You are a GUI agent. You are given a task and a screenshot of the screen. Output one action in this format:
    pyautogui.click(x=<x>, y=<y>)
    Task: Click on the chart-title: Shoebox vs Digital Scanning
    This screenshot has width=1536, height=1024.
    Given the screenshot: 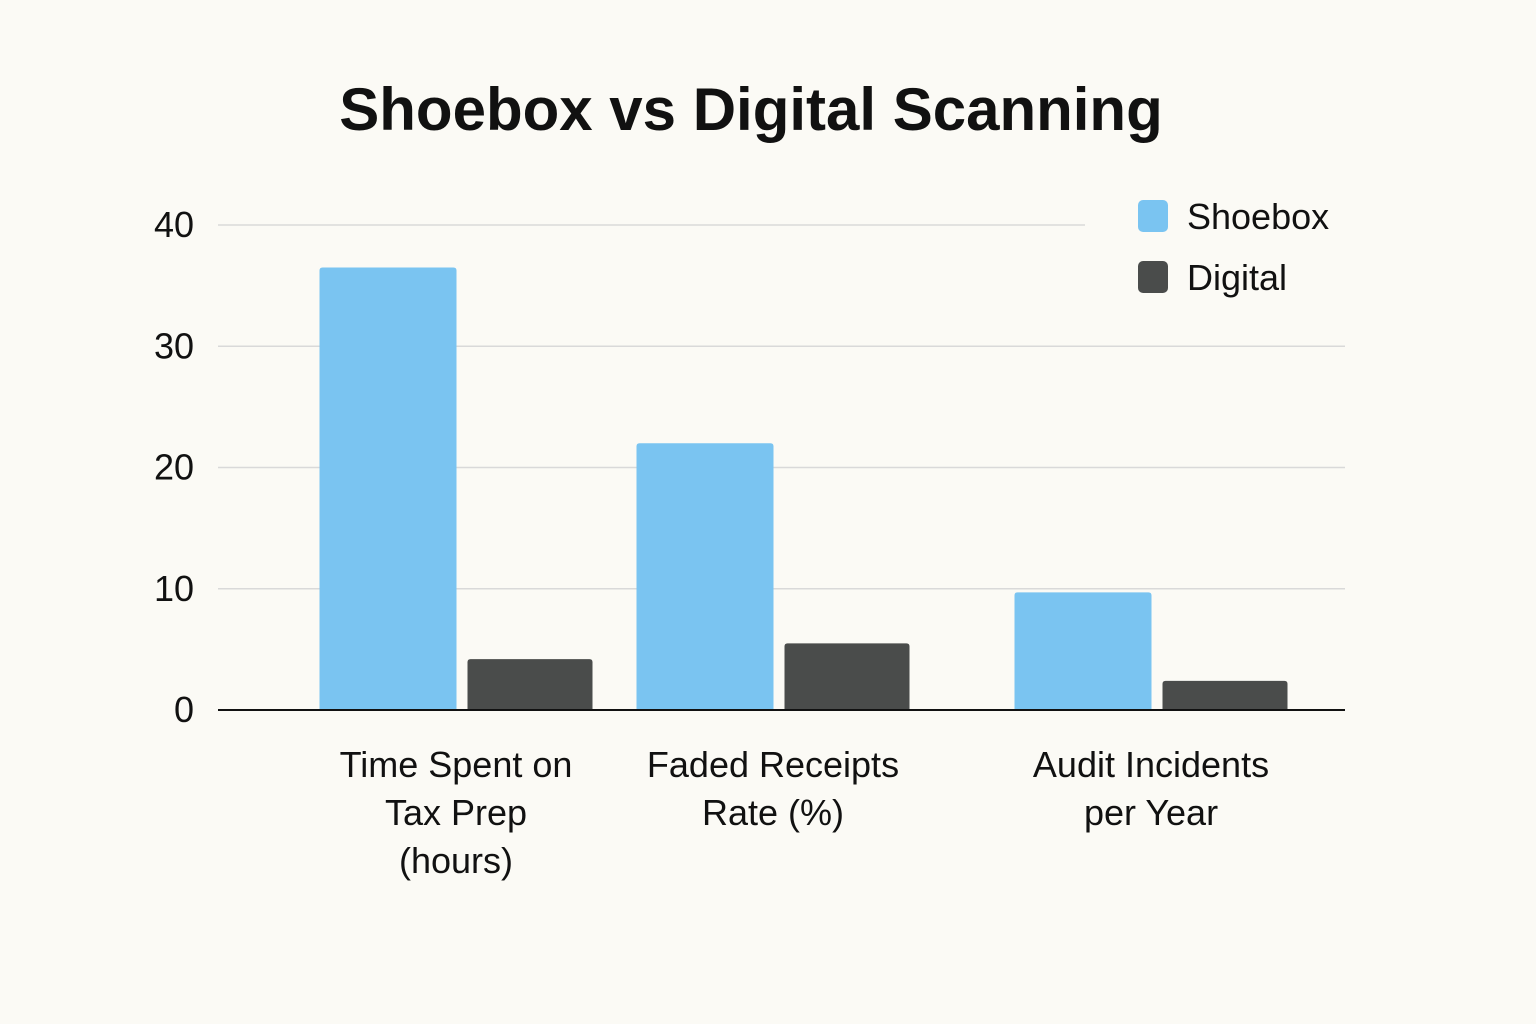 What is the action you would take?
    pyautogui.click(x=750, y=109)
    